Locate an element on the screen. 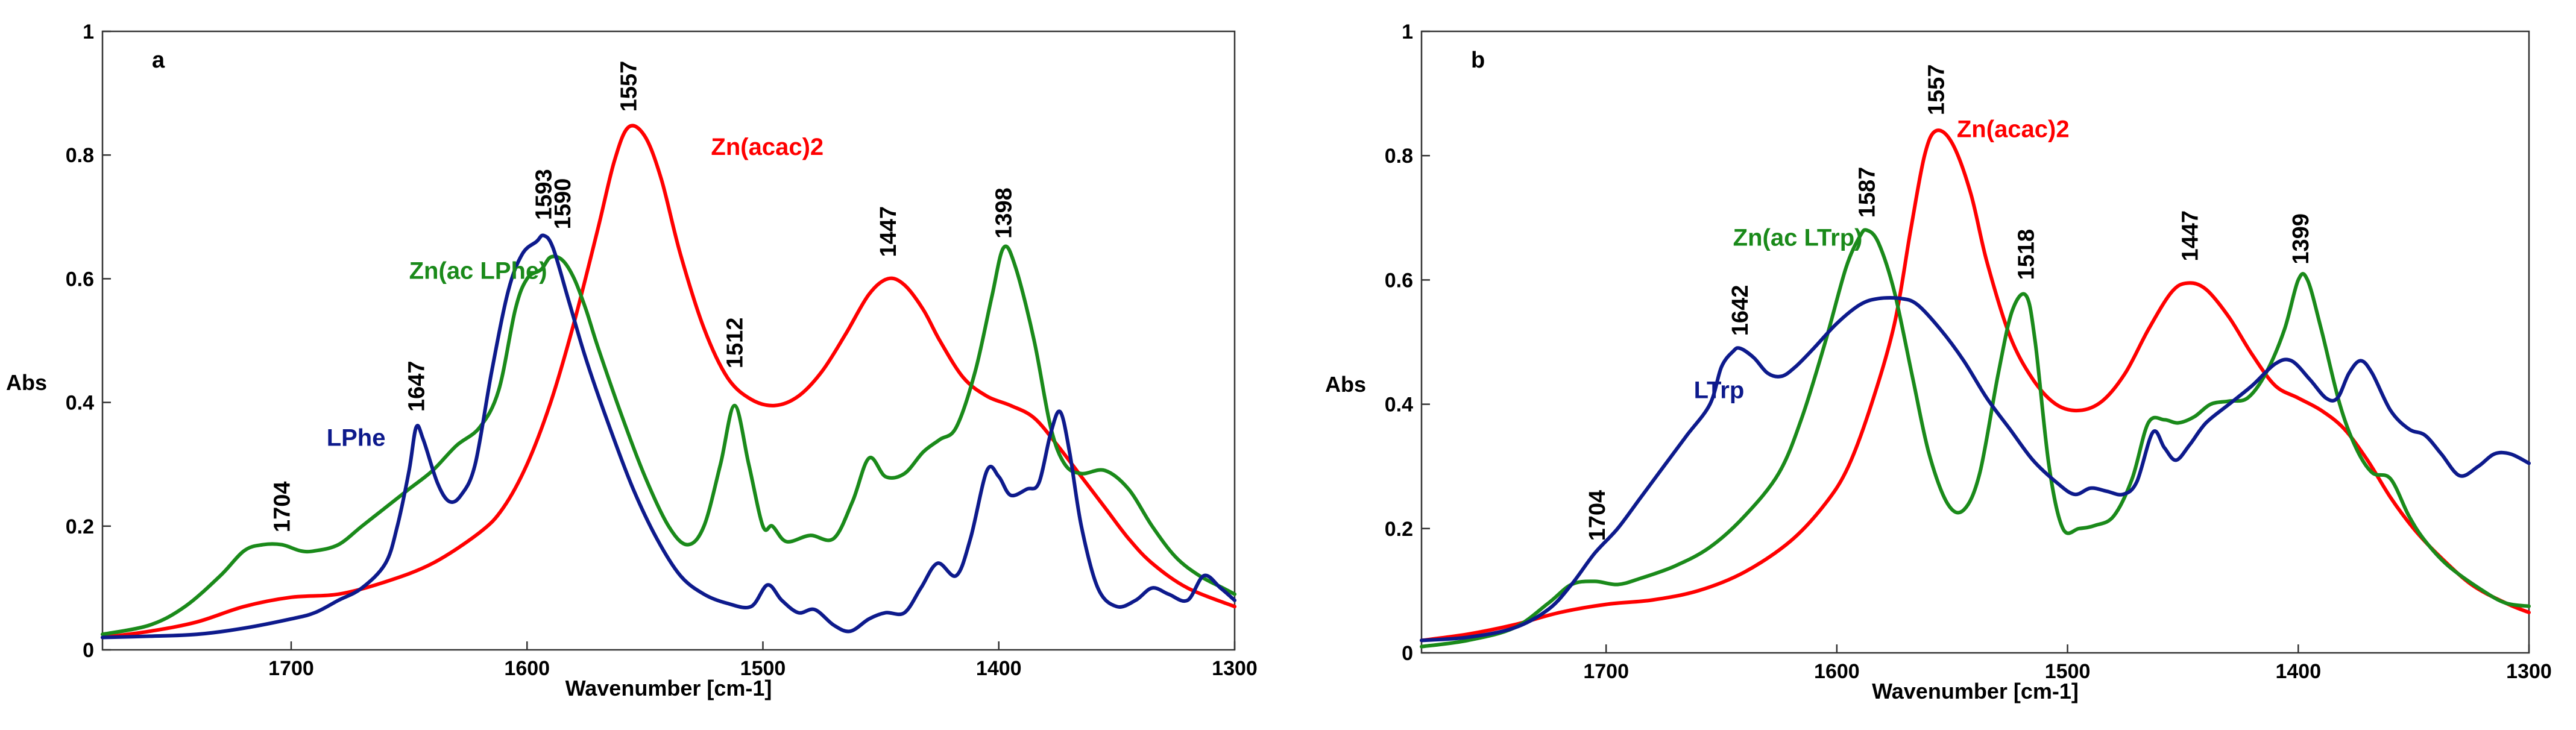  series-label: Zn(ac LPhe) is located at coordinates (478, 270).